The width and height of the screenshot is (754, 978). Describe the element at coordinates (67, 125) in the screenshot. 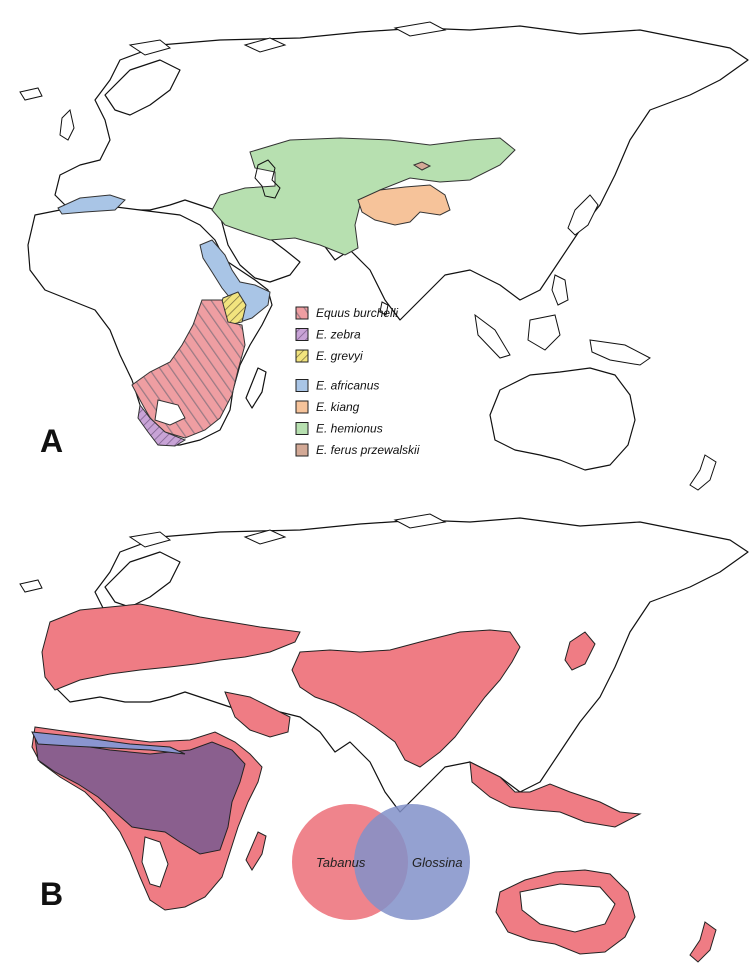

I see `great-britain` at that location.